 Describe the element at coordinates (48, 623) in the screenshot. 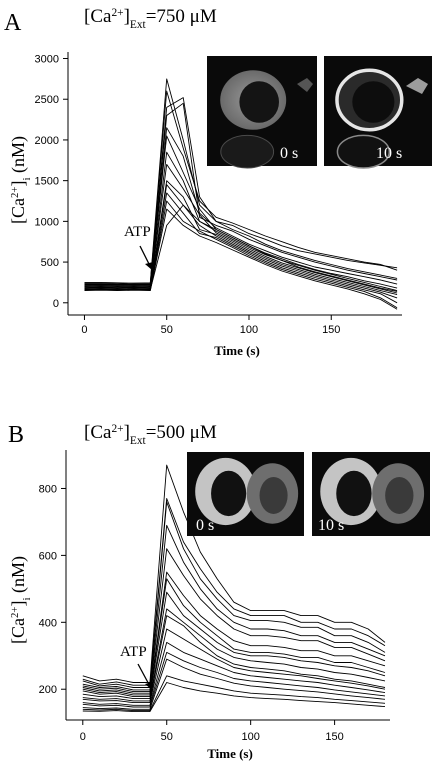

I see `y-tick-label: 400` at that location.